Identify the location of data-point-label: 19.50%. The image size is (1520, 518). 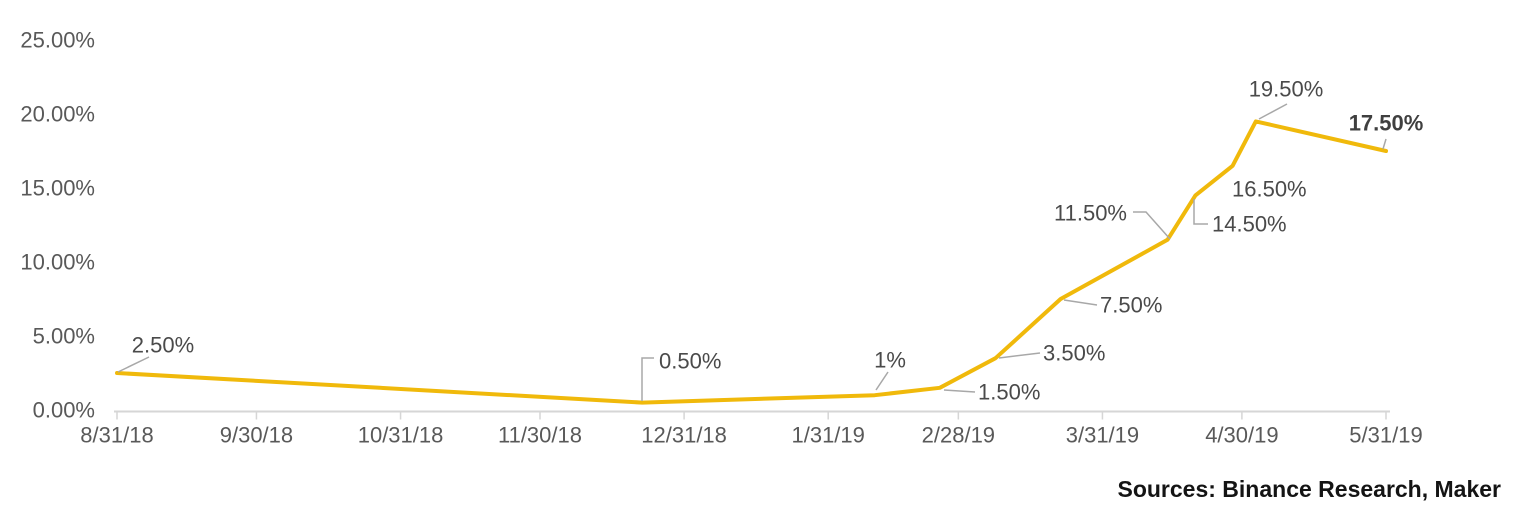
(1286, 89).